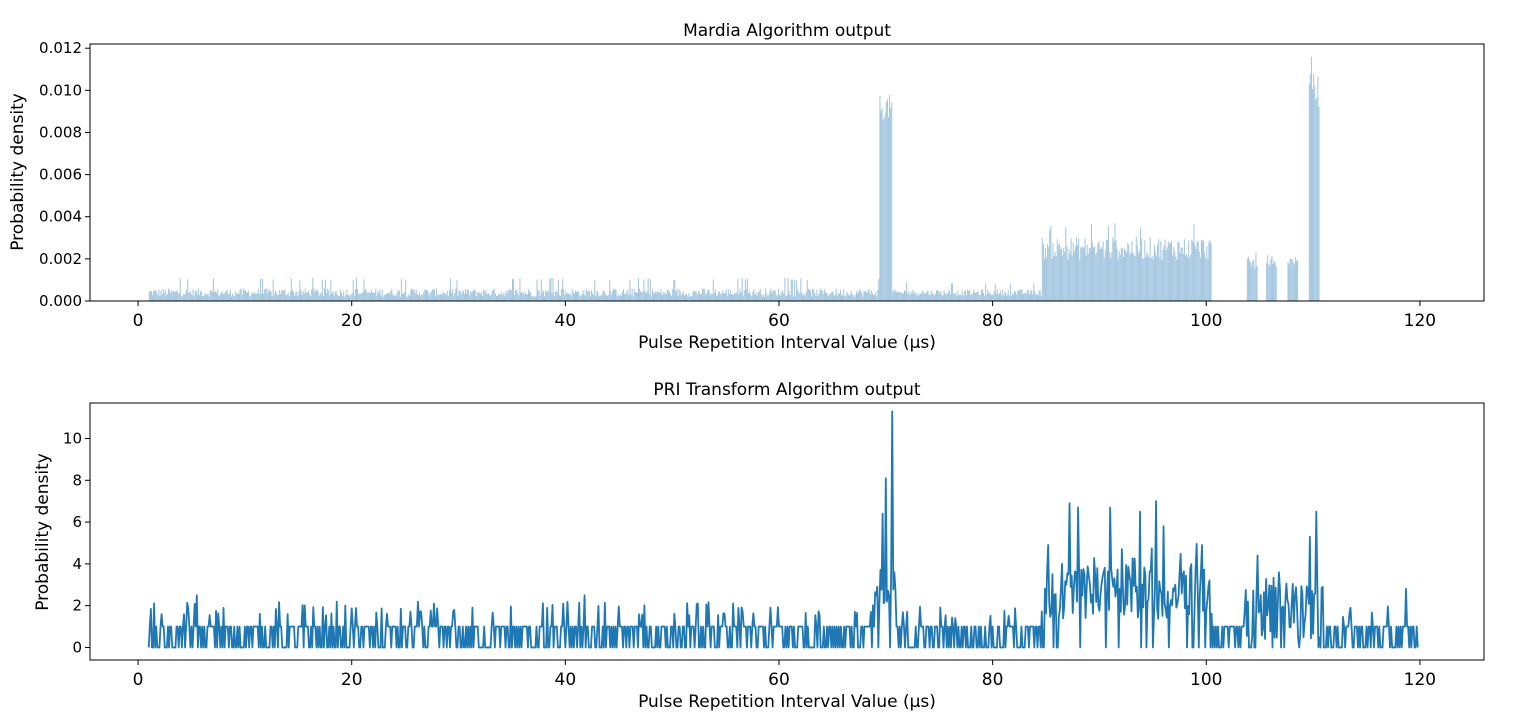  What do you see at coordinates (60, 48) in the screenshot?
I see `mardia-ytick-label: 0.012` at bounding box center [60, 48].